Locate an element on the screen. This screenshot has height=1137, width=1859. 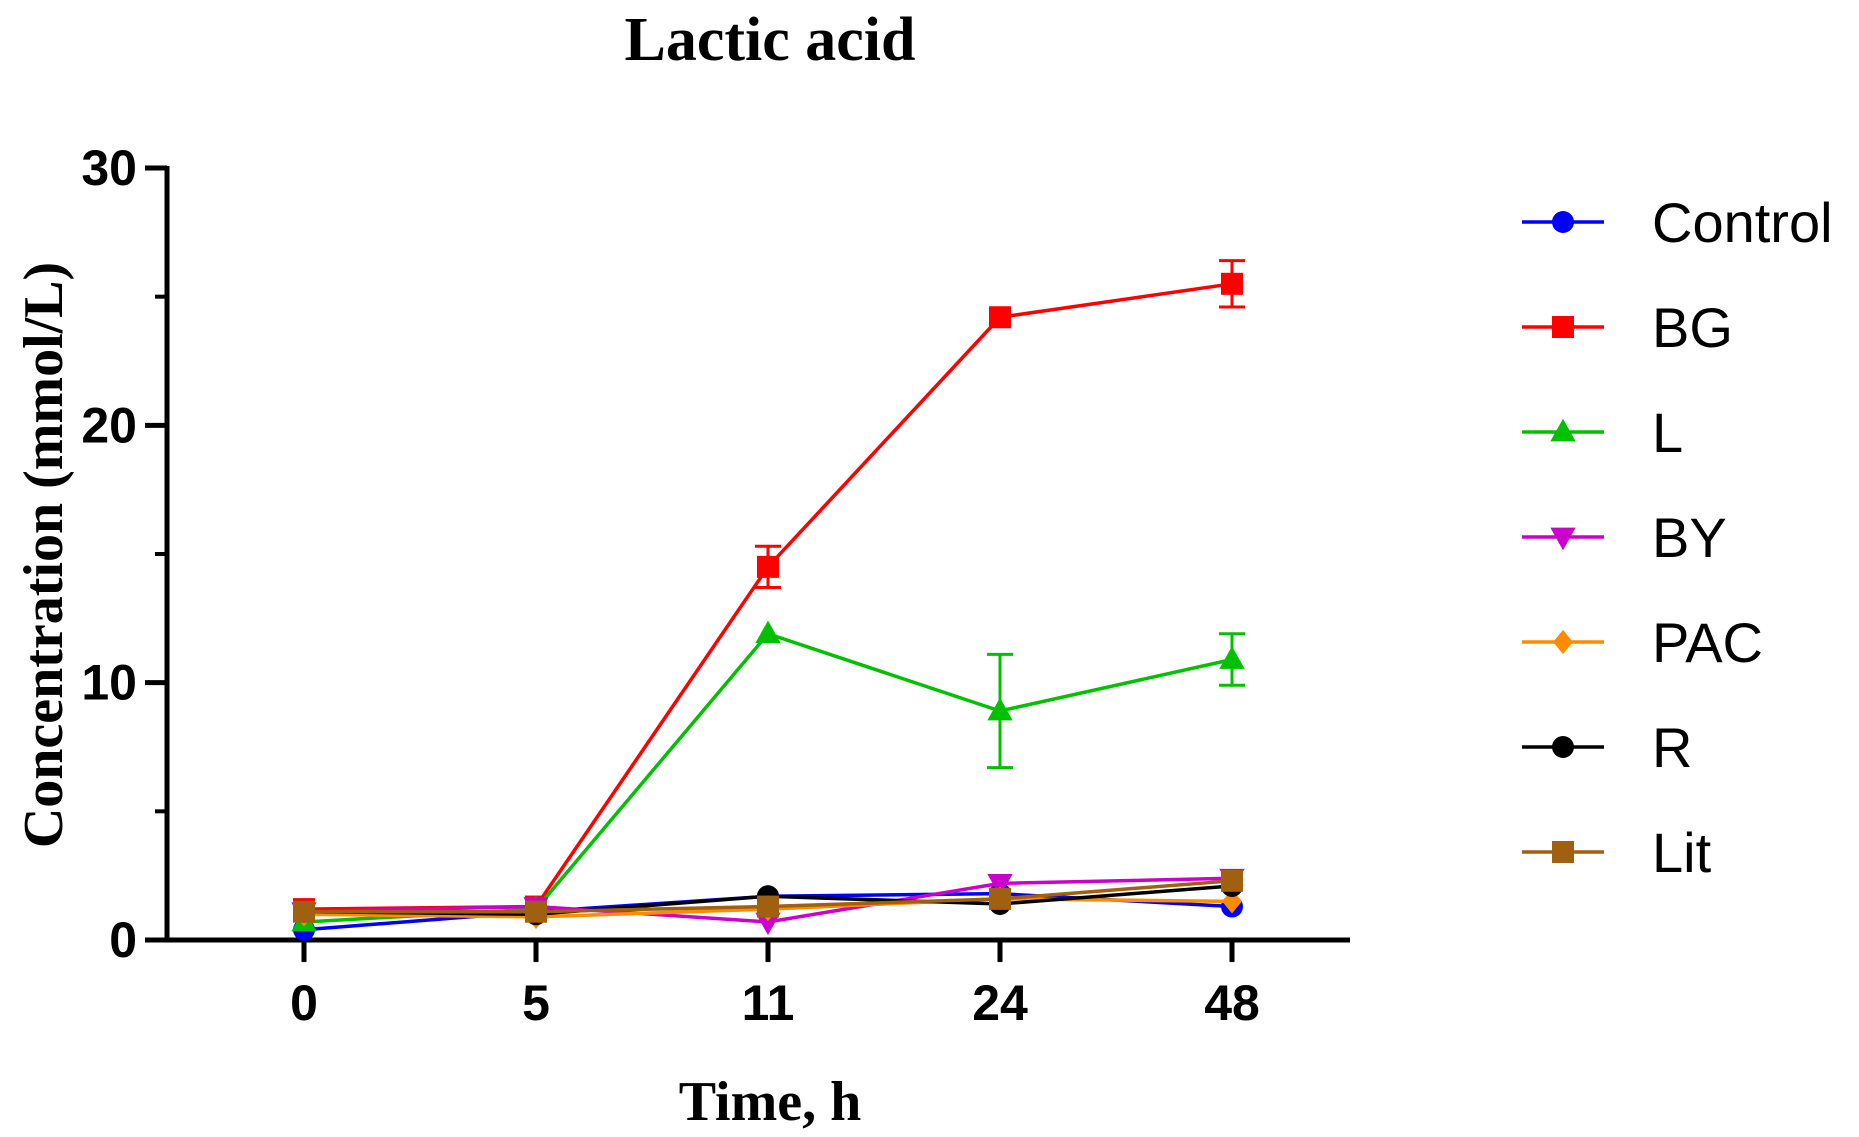
legend-label-bg: BG is located at coordinates (1692, 327).